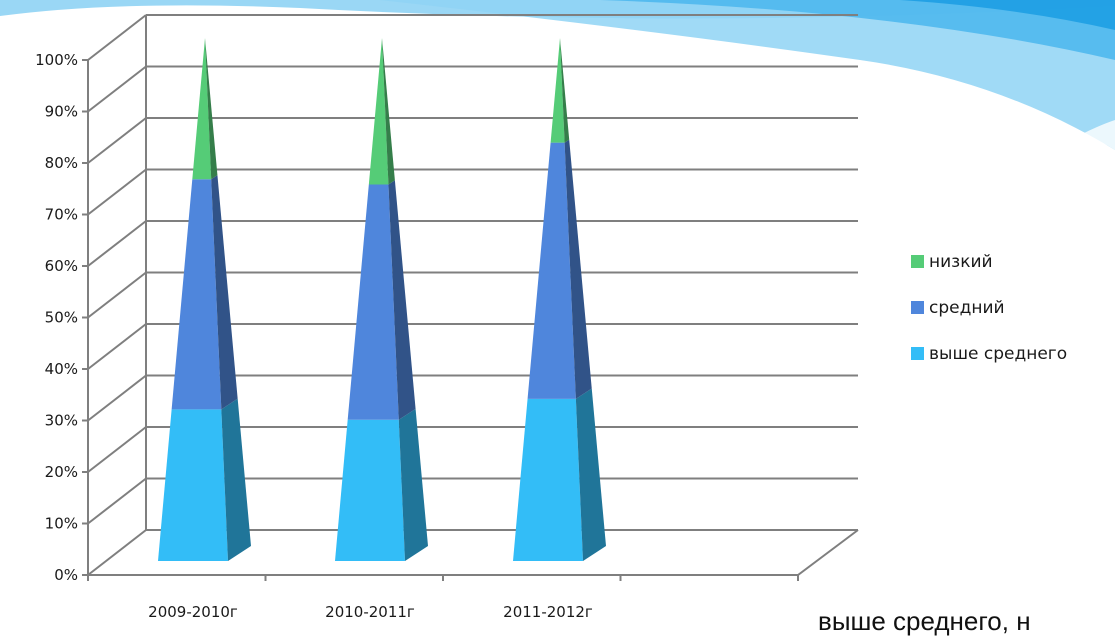 Image resolution: width=1115 pixels, height=636 pixels. I want to click on y-tick-label: 70%, so click(61, 215).